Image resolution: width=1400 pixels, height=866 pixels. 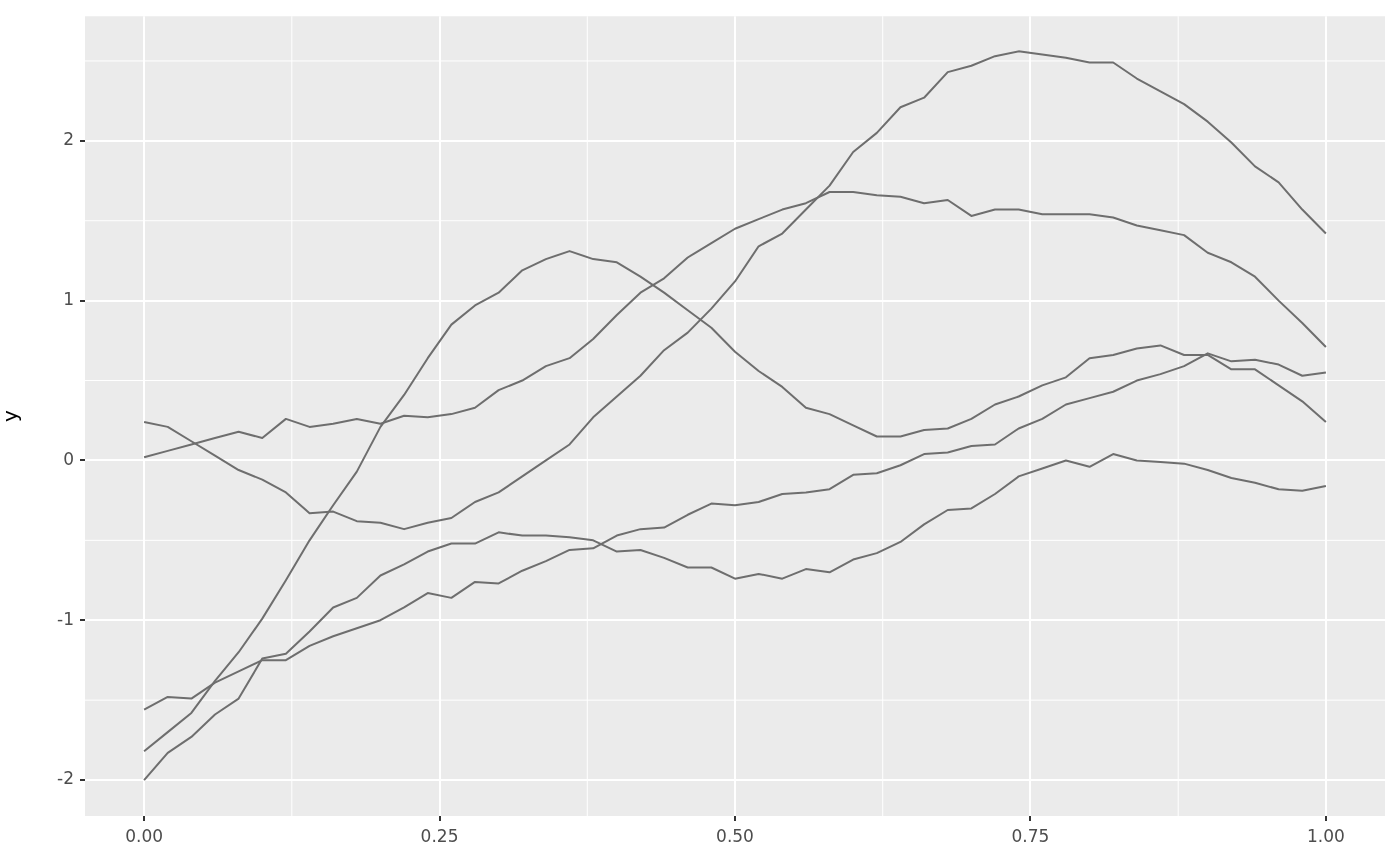 What do you see at coordinates (11, 416) in the screenshot?
I see `y-axis-title: y` at bounding box center [11, 416].